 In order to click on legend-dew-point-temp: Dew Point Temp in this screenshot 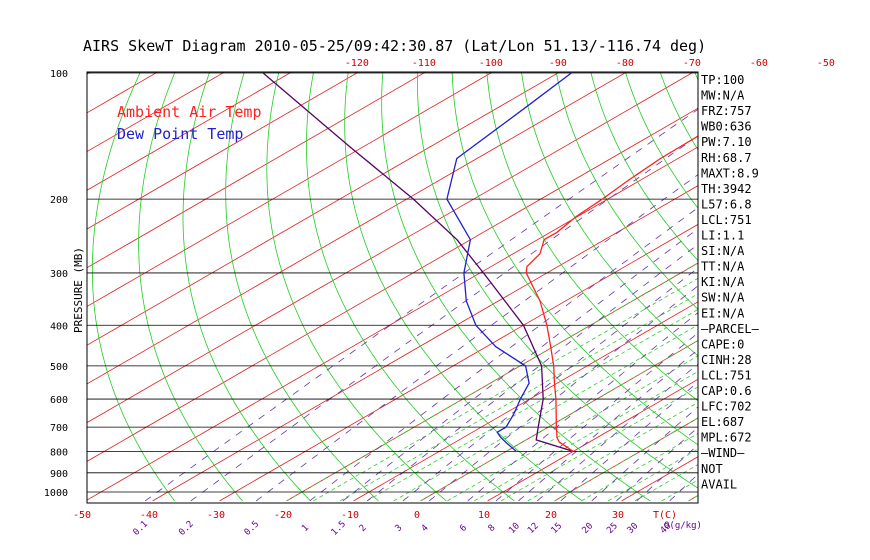, I will do `click(180, 134)`.